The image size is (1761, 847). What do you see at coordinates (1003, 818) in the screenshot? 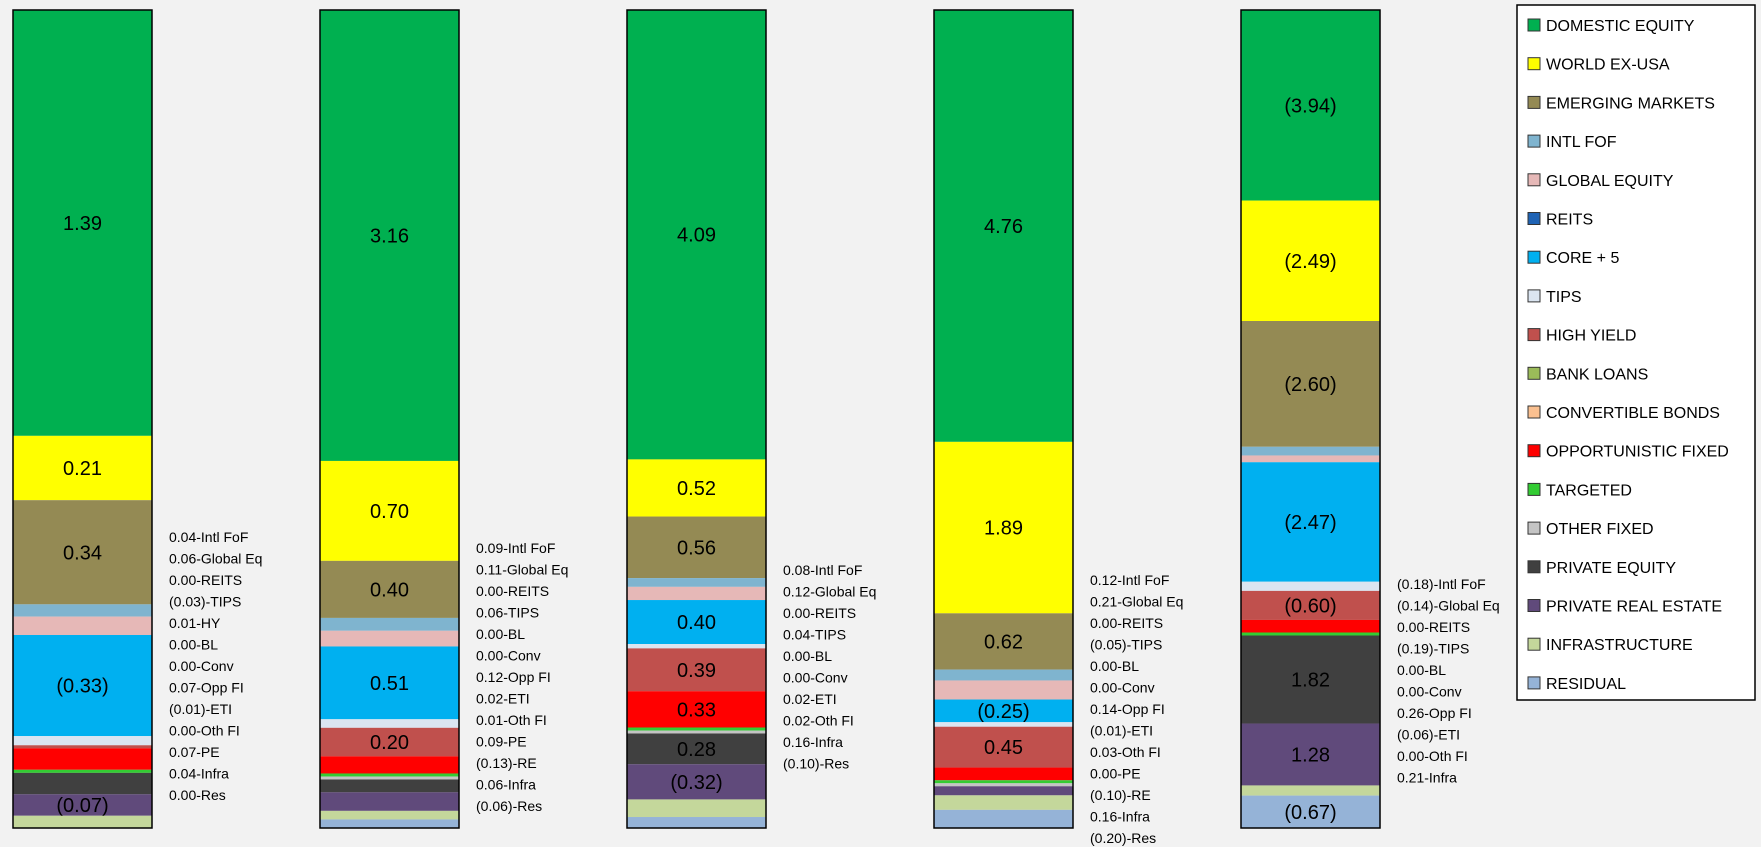
I see `bar-4-segment-residual` at bounding box center [1003, 818].